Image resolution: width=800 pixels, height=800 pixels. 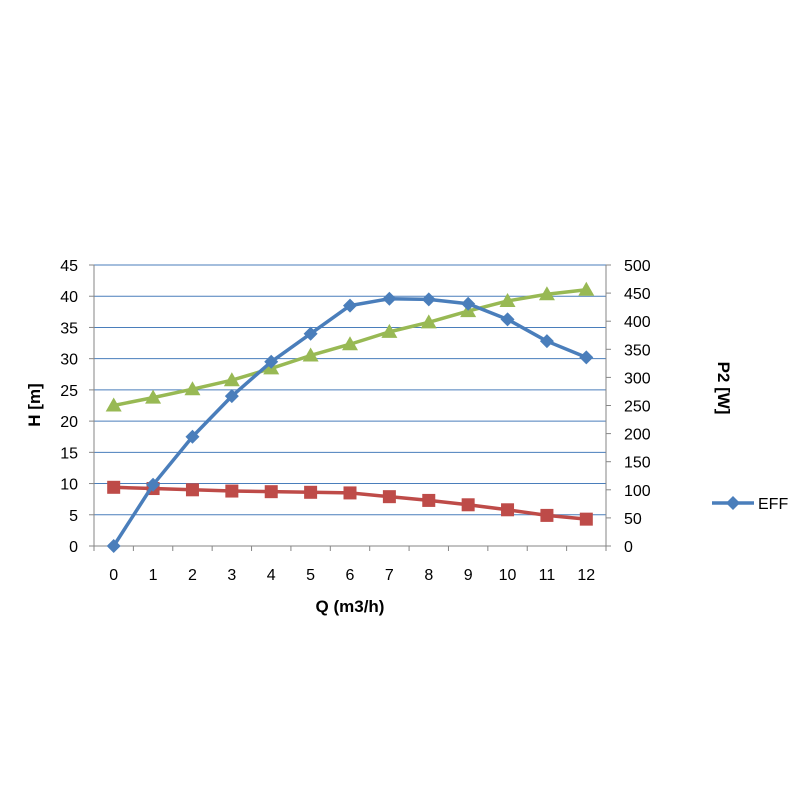 What do you see at coordinates (350, 606) in the screenshot?
I see `x-axis-title: Q (m3/h)` at bounding box center [350, 606].